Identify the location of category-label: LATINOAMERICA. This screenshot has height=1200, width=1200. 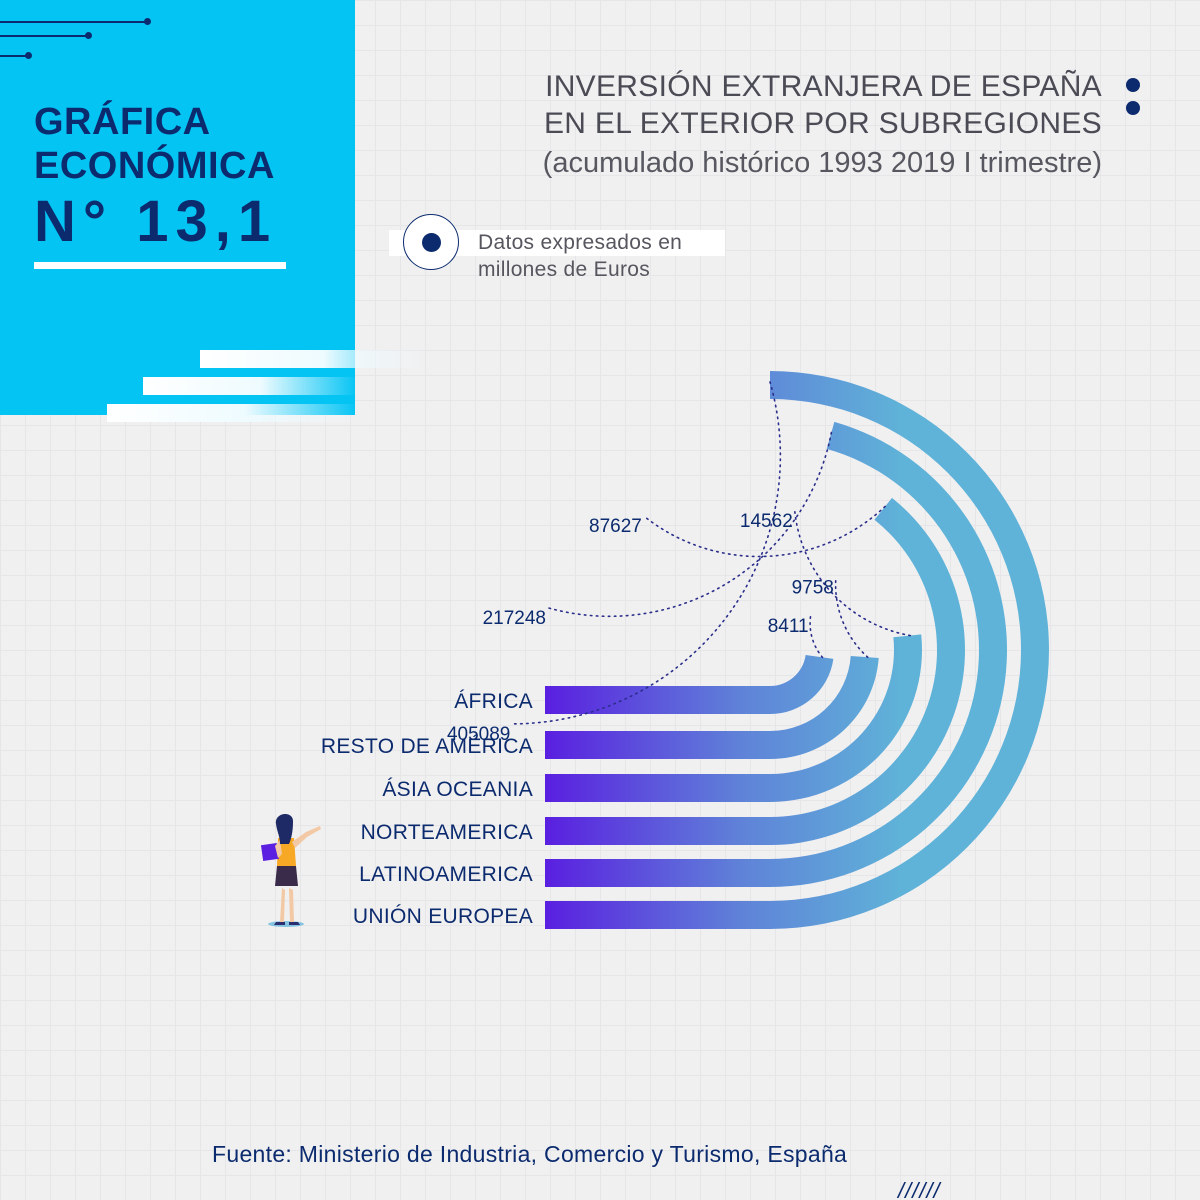
(446, 874).